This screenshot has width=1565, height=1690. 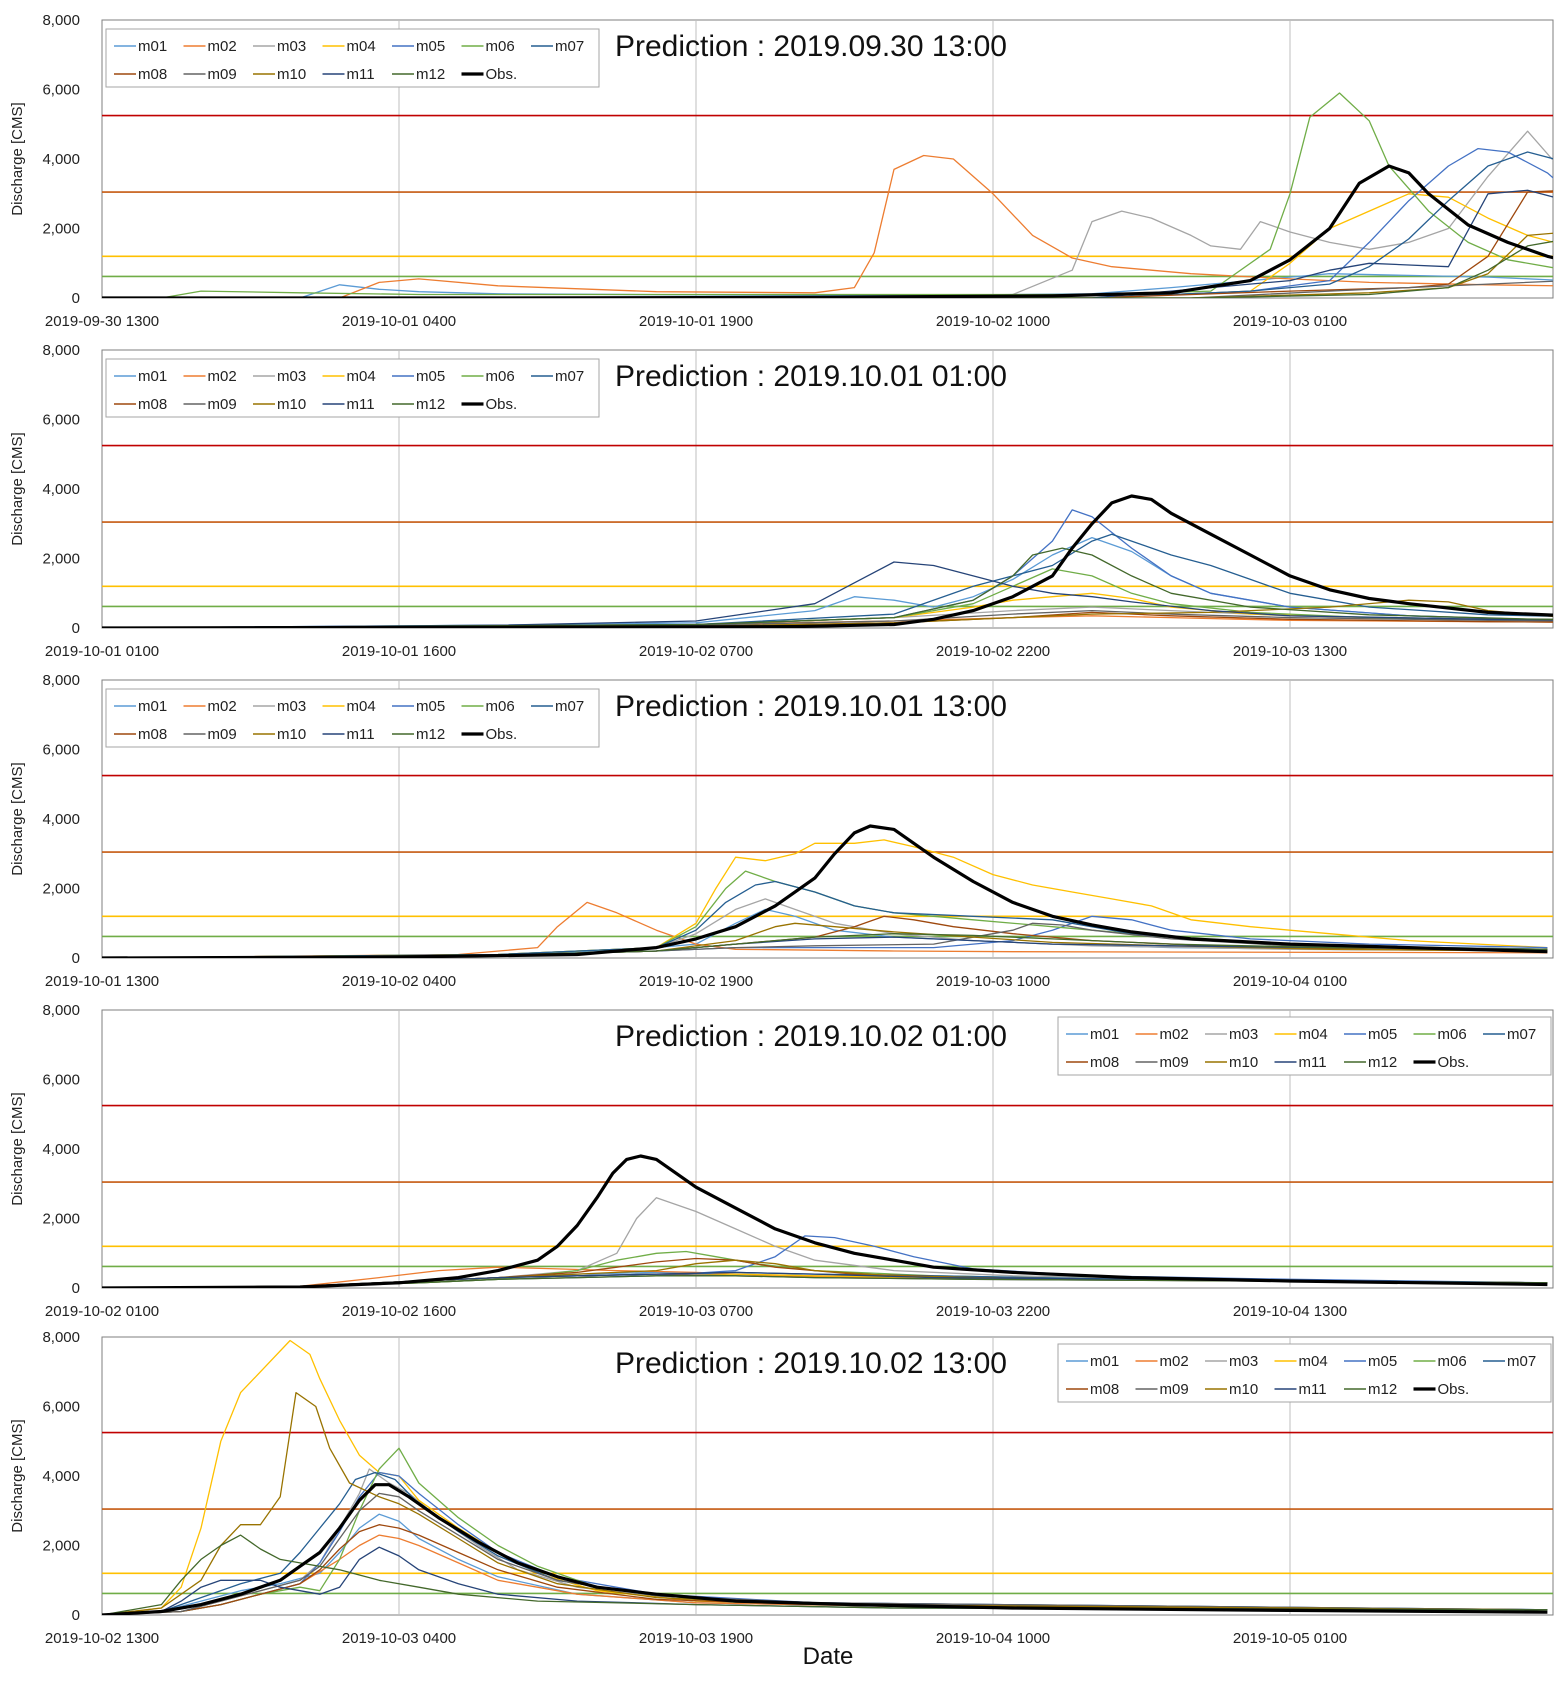 I want to click on series-line-m09, so click(x=827, y=618).